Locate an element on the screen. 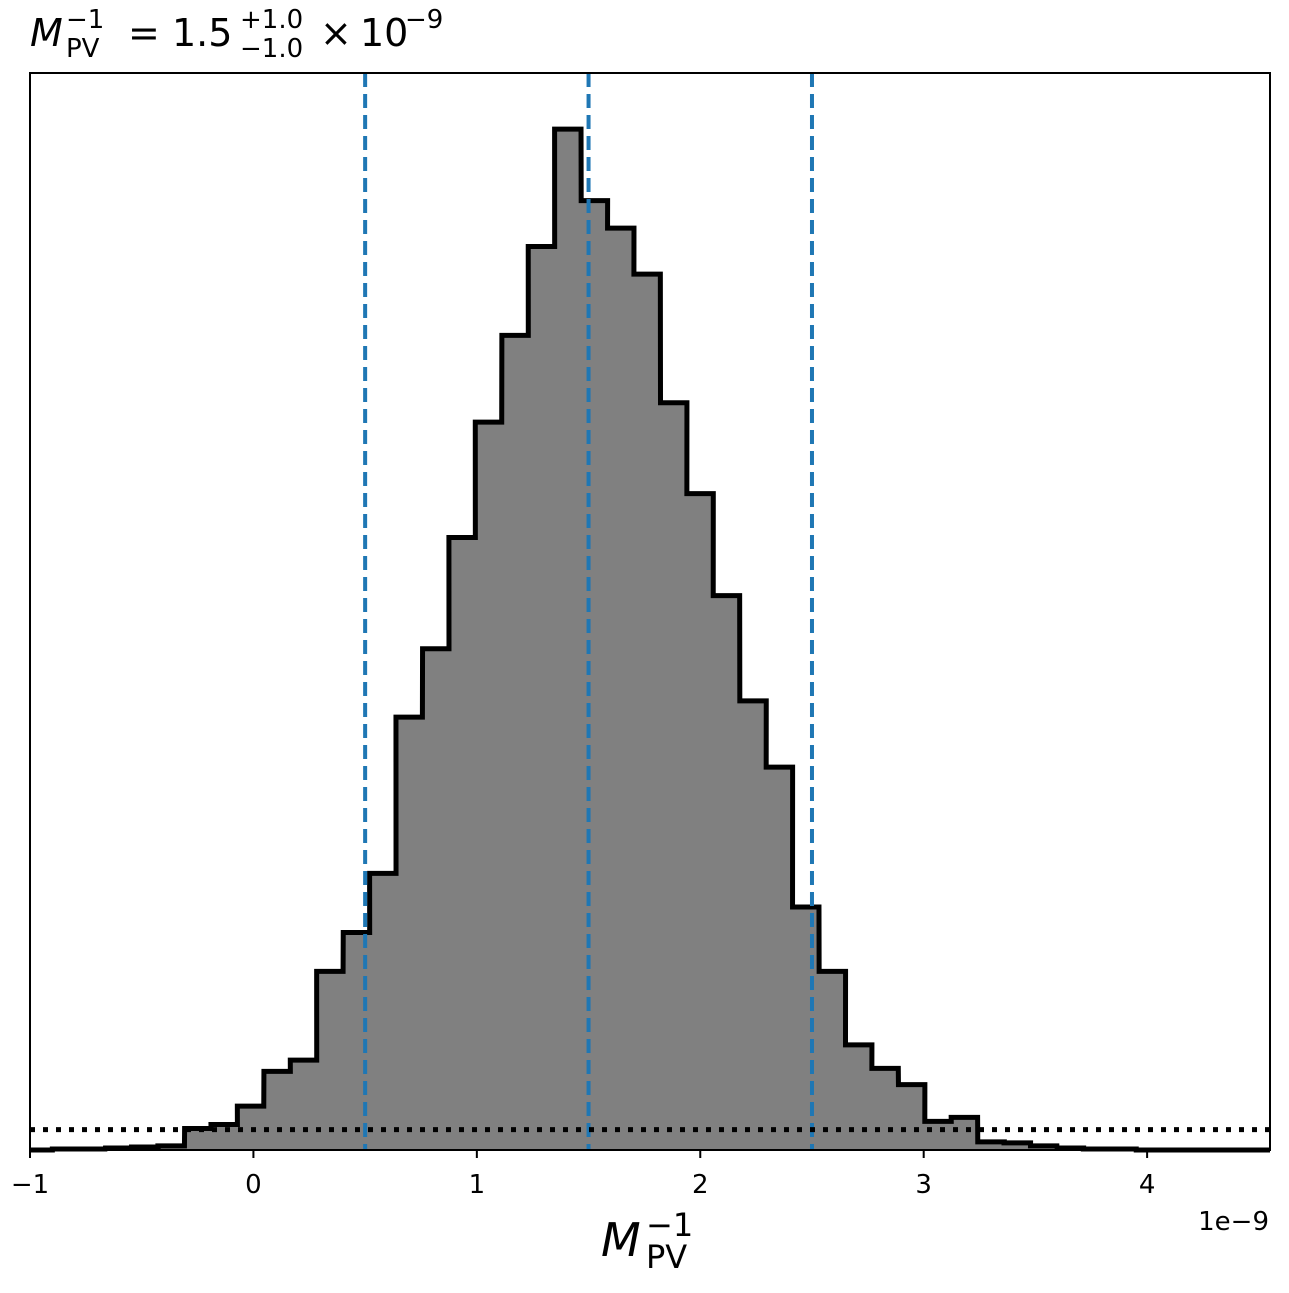  xlabel-sub: PV is located at coordinates (666, 1257).